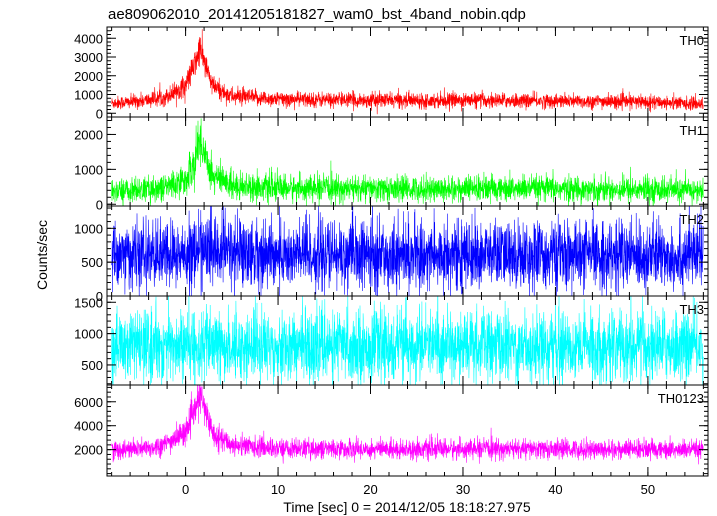 The height and width of the screenshot is (516, 717). What do you see at coordinates (88, 57) in the screenshot?
I see `y-tick-label: 3000` at bounding box center [88, 57].